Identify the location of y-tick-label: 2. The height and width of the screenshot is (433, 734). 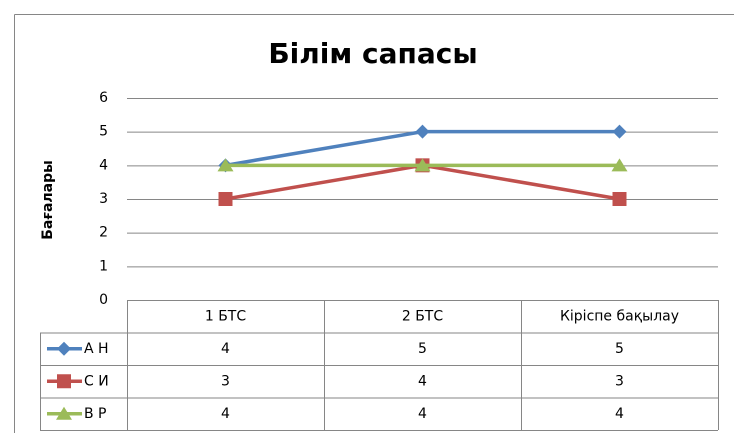
(103, 233).